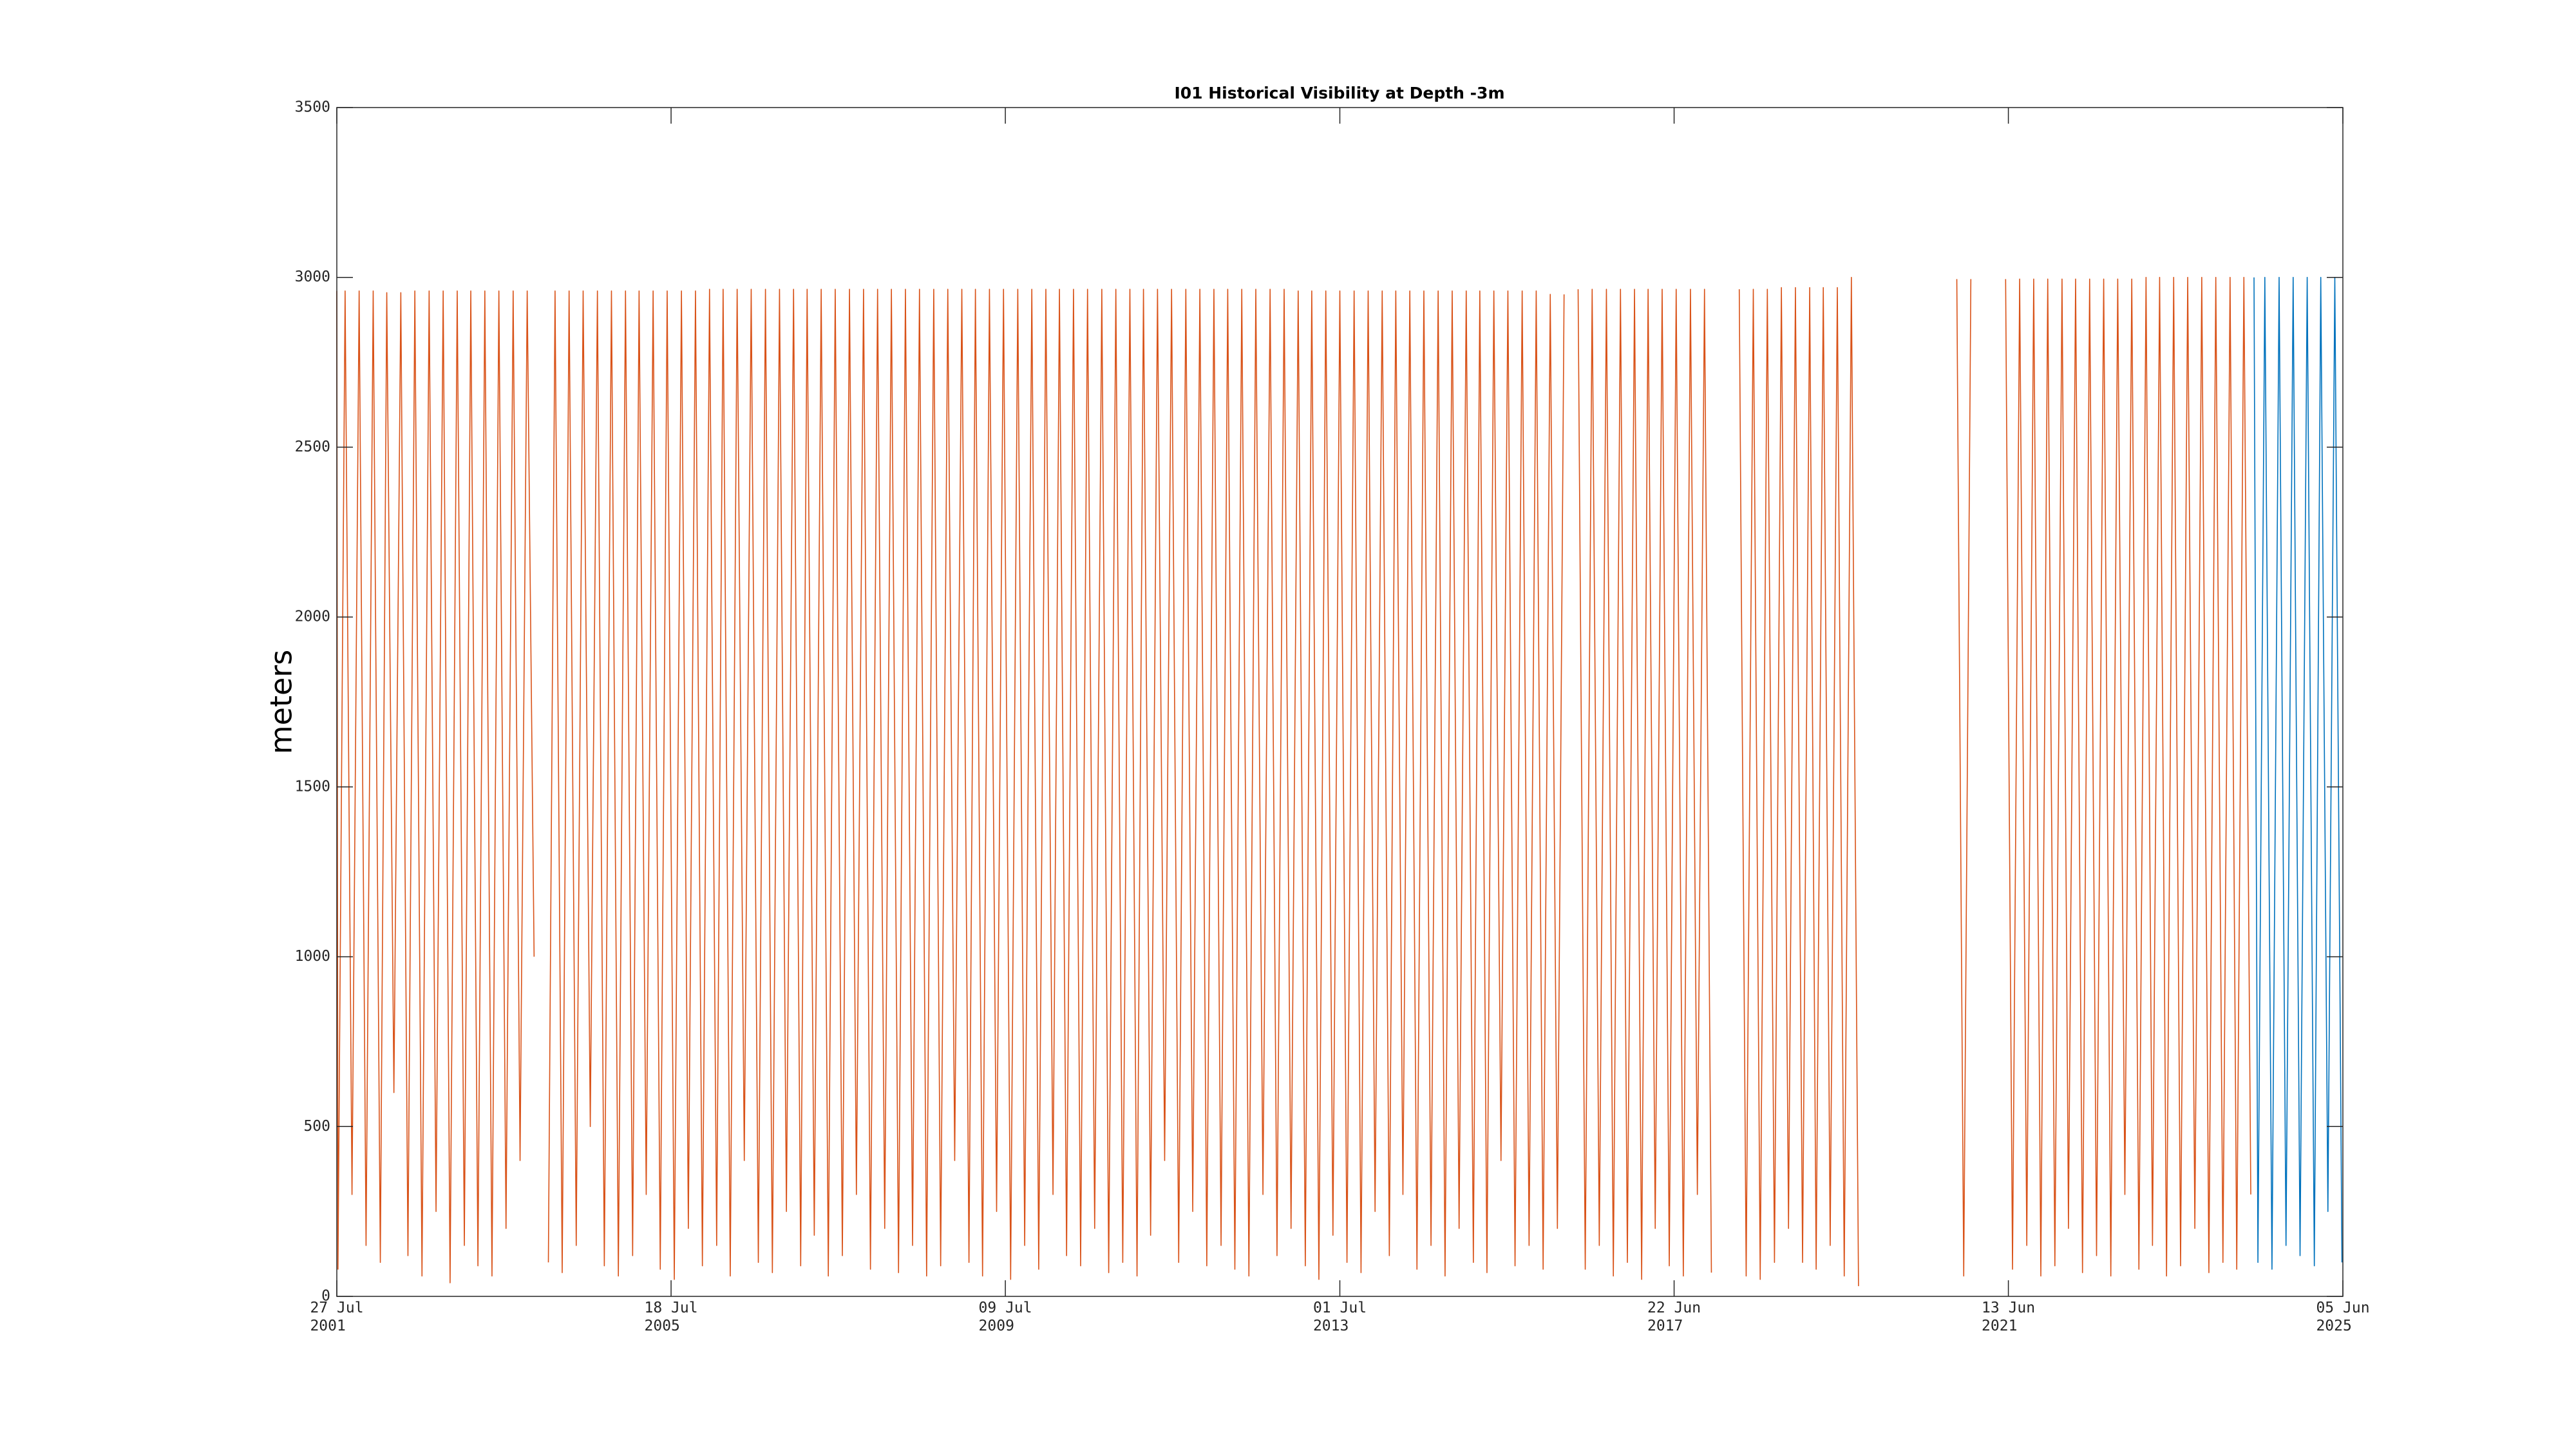 Image resolution: width=2576 pixels, height=1449 pixels. Describe the element at coordinates (281, 702) in the screenshot. I see `y-axis-label: meters` at that location.